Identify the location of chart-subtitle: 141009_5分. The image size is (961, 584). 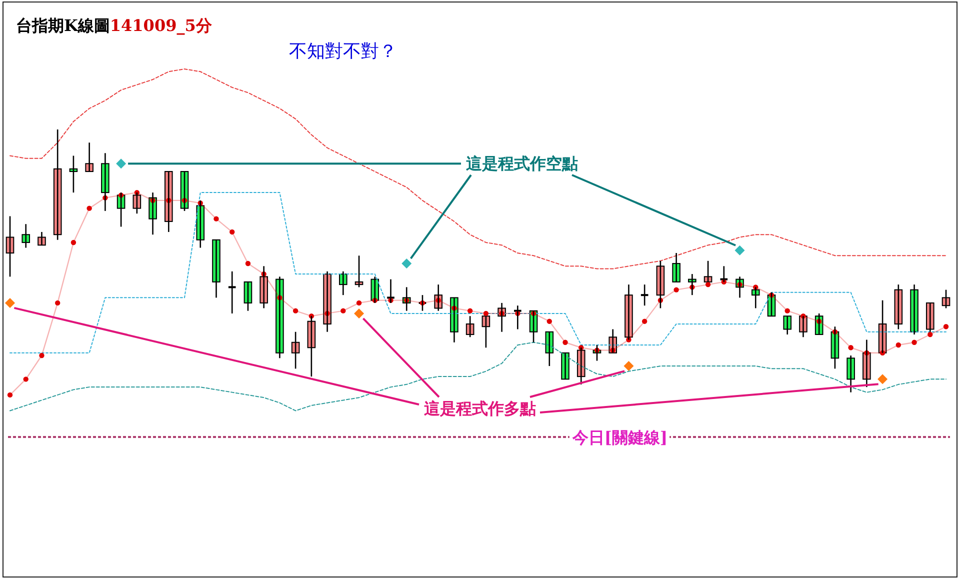
(161, 25).